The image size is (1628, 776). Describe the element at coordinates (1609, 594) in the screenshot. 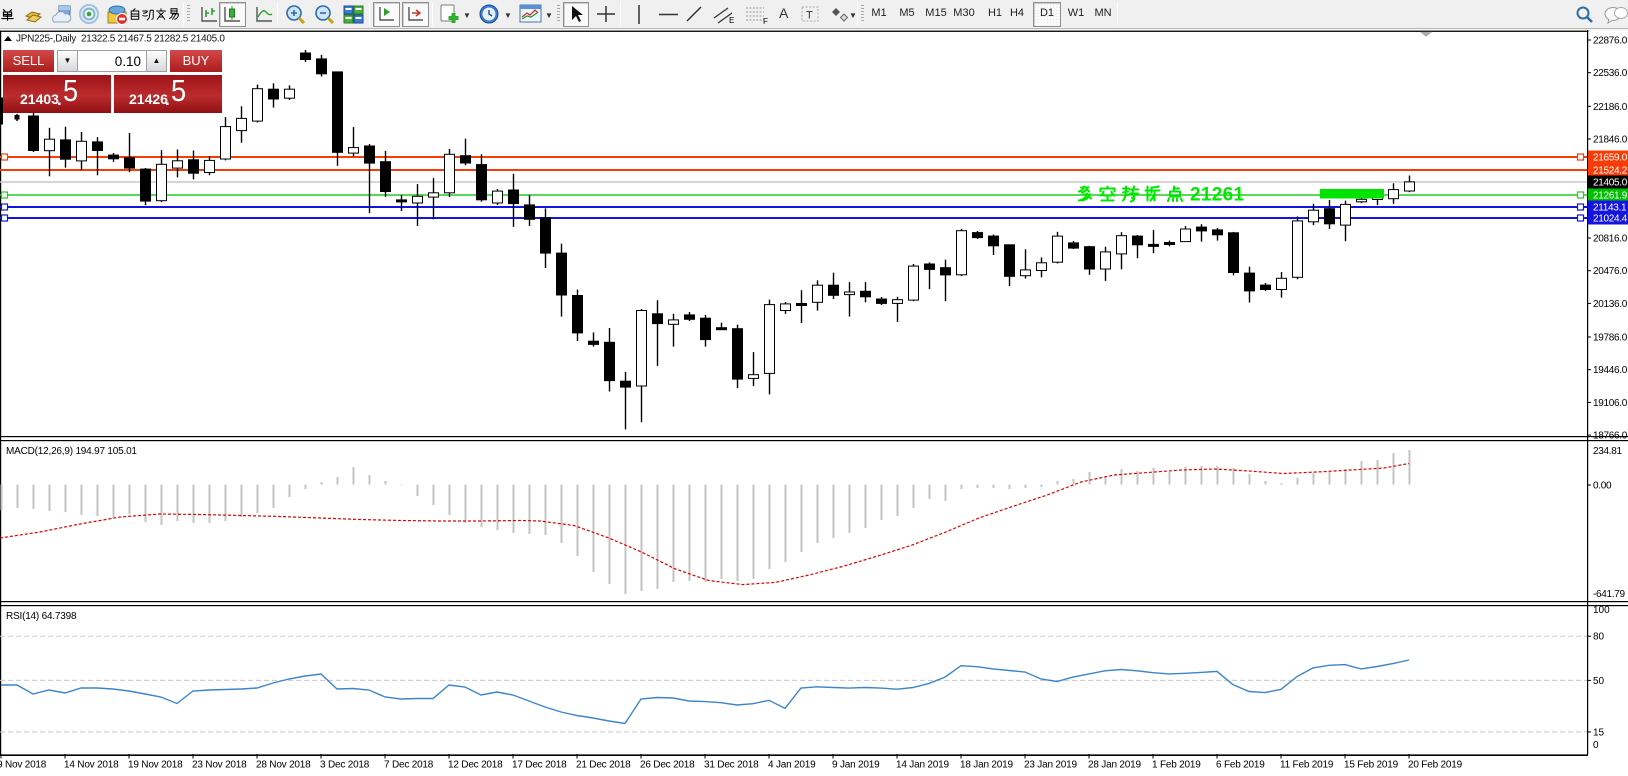

I see `svg-text: -641.79` at that location.